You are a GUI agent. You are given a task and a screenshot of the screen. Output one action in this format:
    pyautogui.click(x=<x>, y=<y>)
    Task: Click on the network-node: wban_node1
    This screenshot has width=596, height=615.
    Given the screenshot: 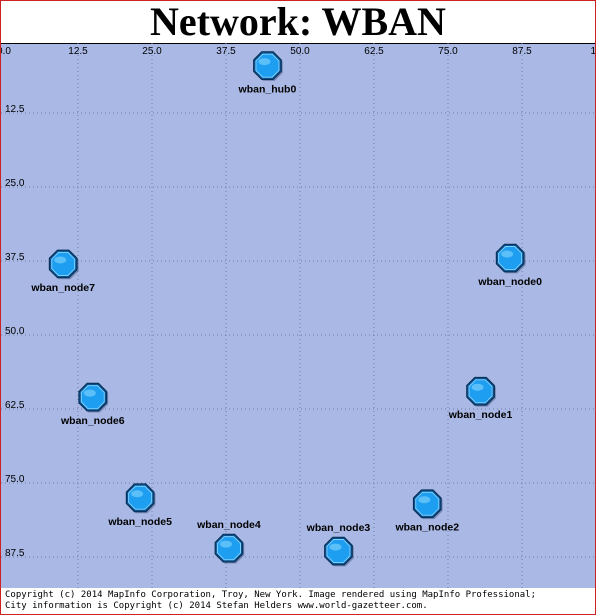 What is the action you would take?
    pyautogui.click(x=480, y=398)
    